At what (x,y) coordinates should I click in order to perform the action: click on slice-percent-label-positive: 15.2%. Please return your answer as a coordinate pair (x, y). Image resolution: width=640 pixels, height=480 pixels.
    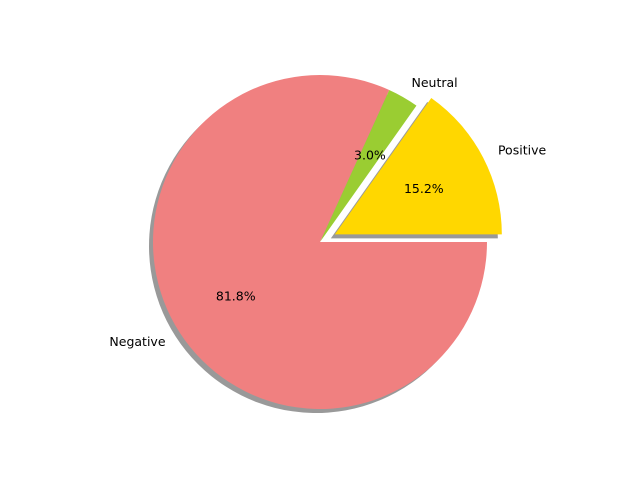
    Looking at the image, I should click on (424, 188).